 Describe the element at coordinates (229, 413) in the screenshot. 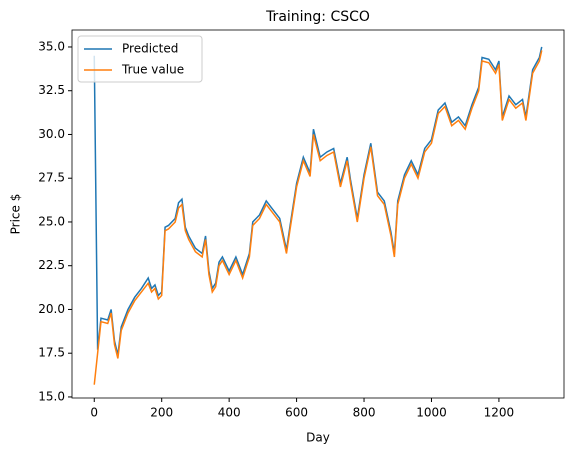

I see `x-tick-label: 400` at that location.